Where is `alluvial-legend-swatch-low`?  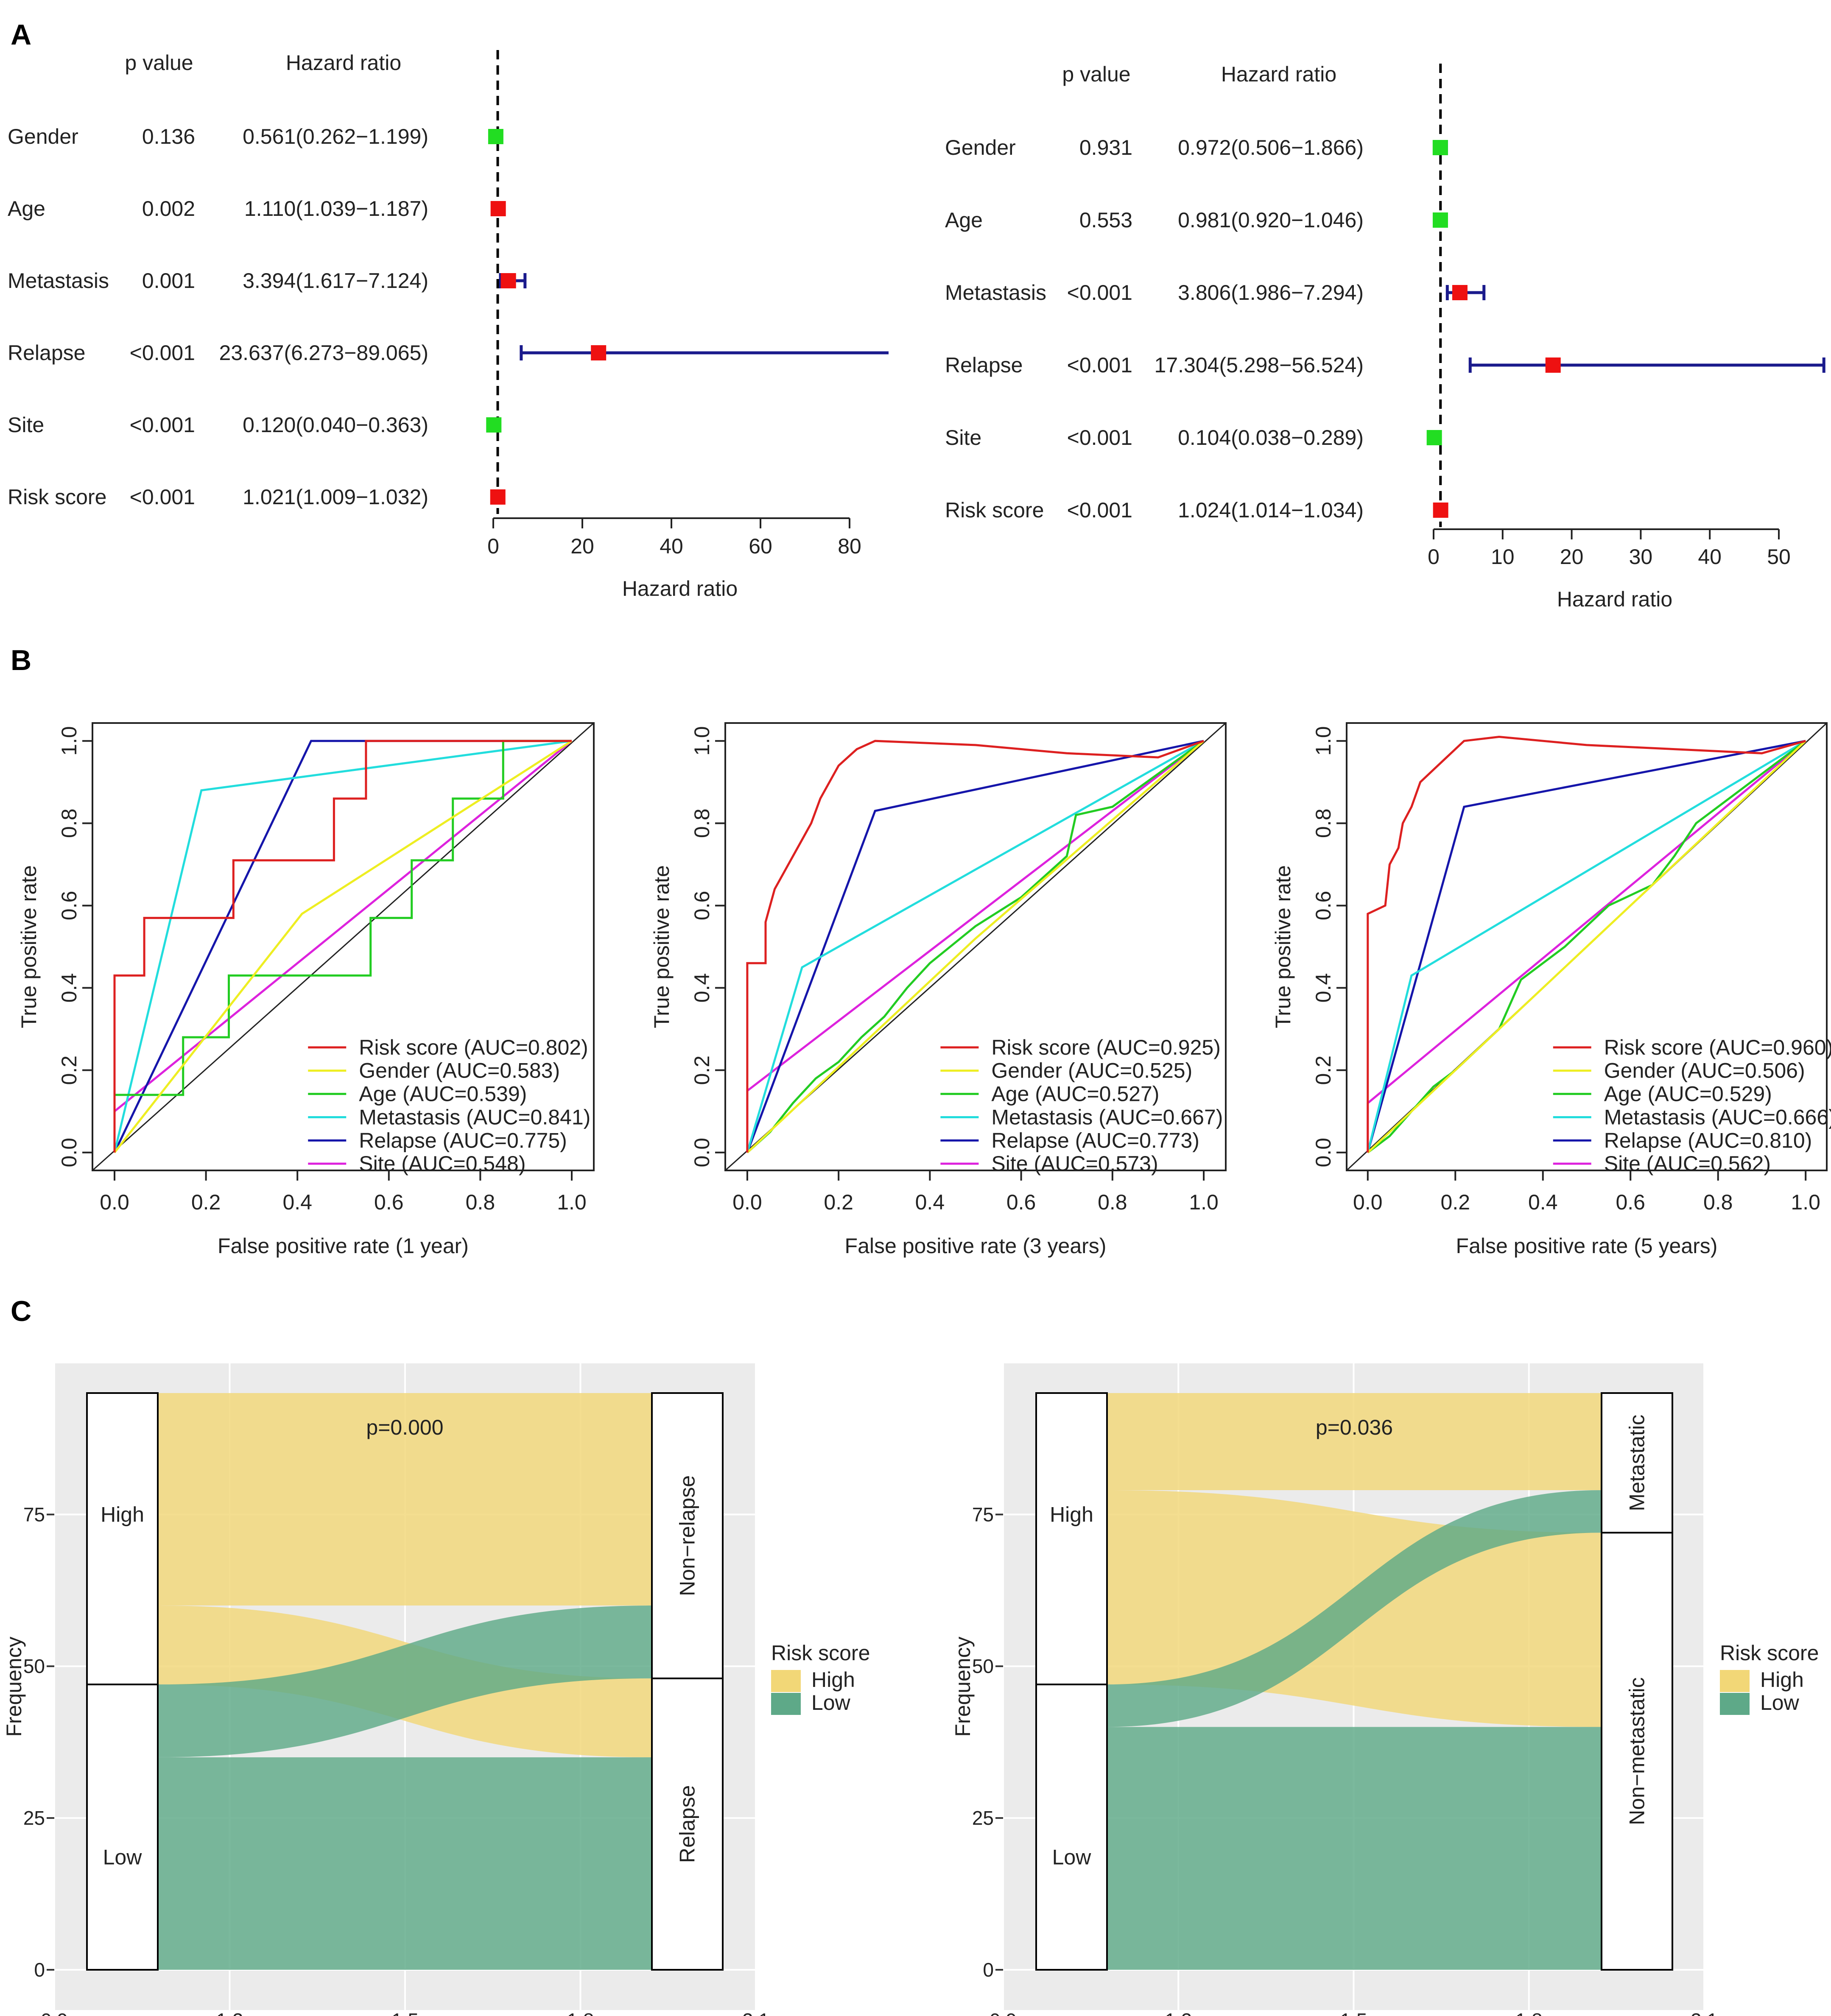
alluvial-legend-swatch-low is located at coordinates (786, 1704).